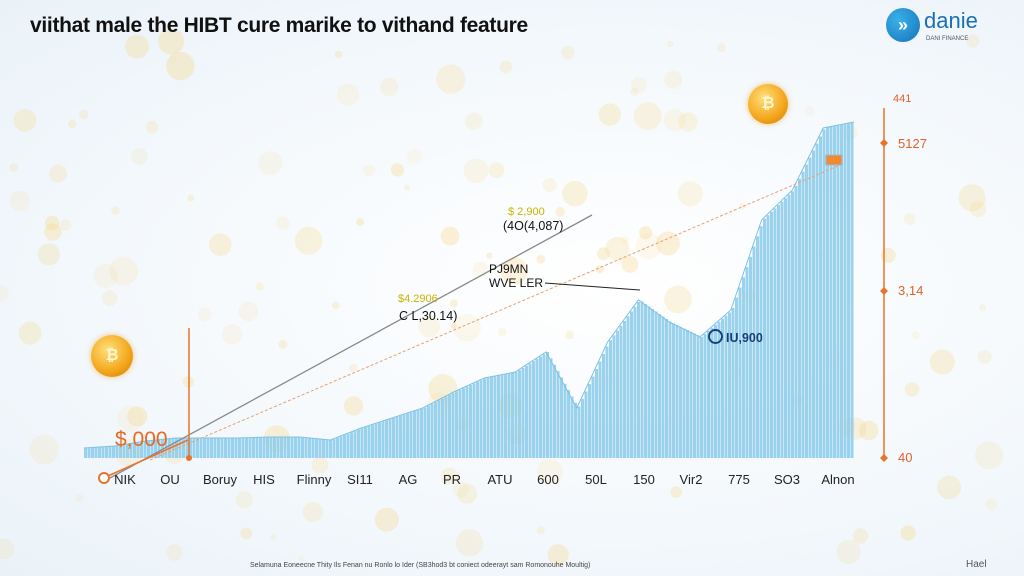  Describe the element at coordinates (884, 300) in the screenshot. I see `right-axis-ticks` at that location.